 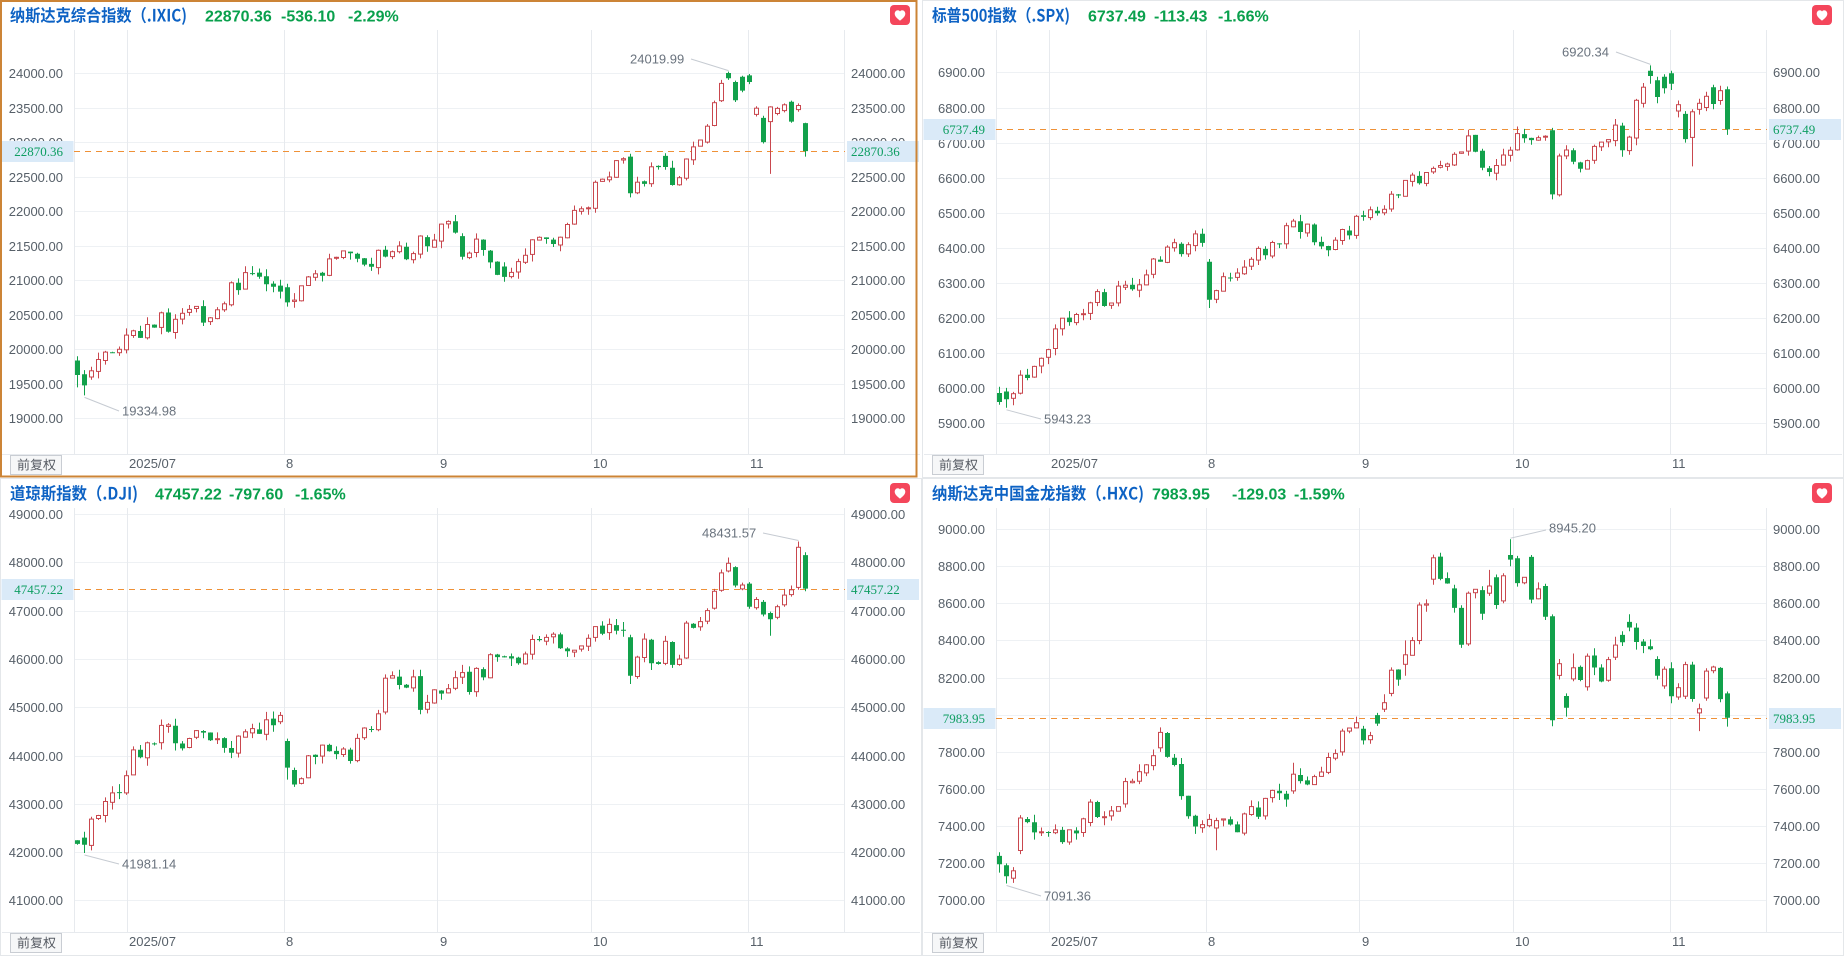 What do you see at coordinates (878, 611) in the screenshot?
I see `svg-text: 47000.00` at bounding box center [878, 611].